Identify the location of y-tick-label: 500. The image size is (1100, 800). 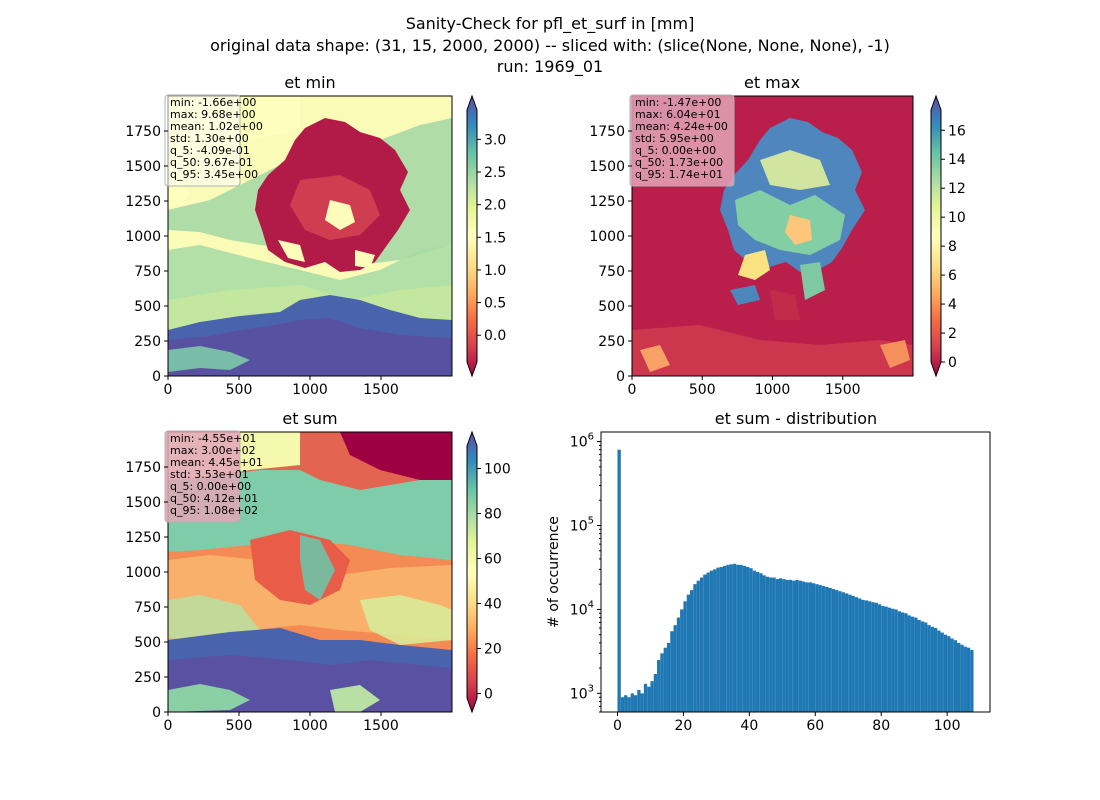
(611, 307).